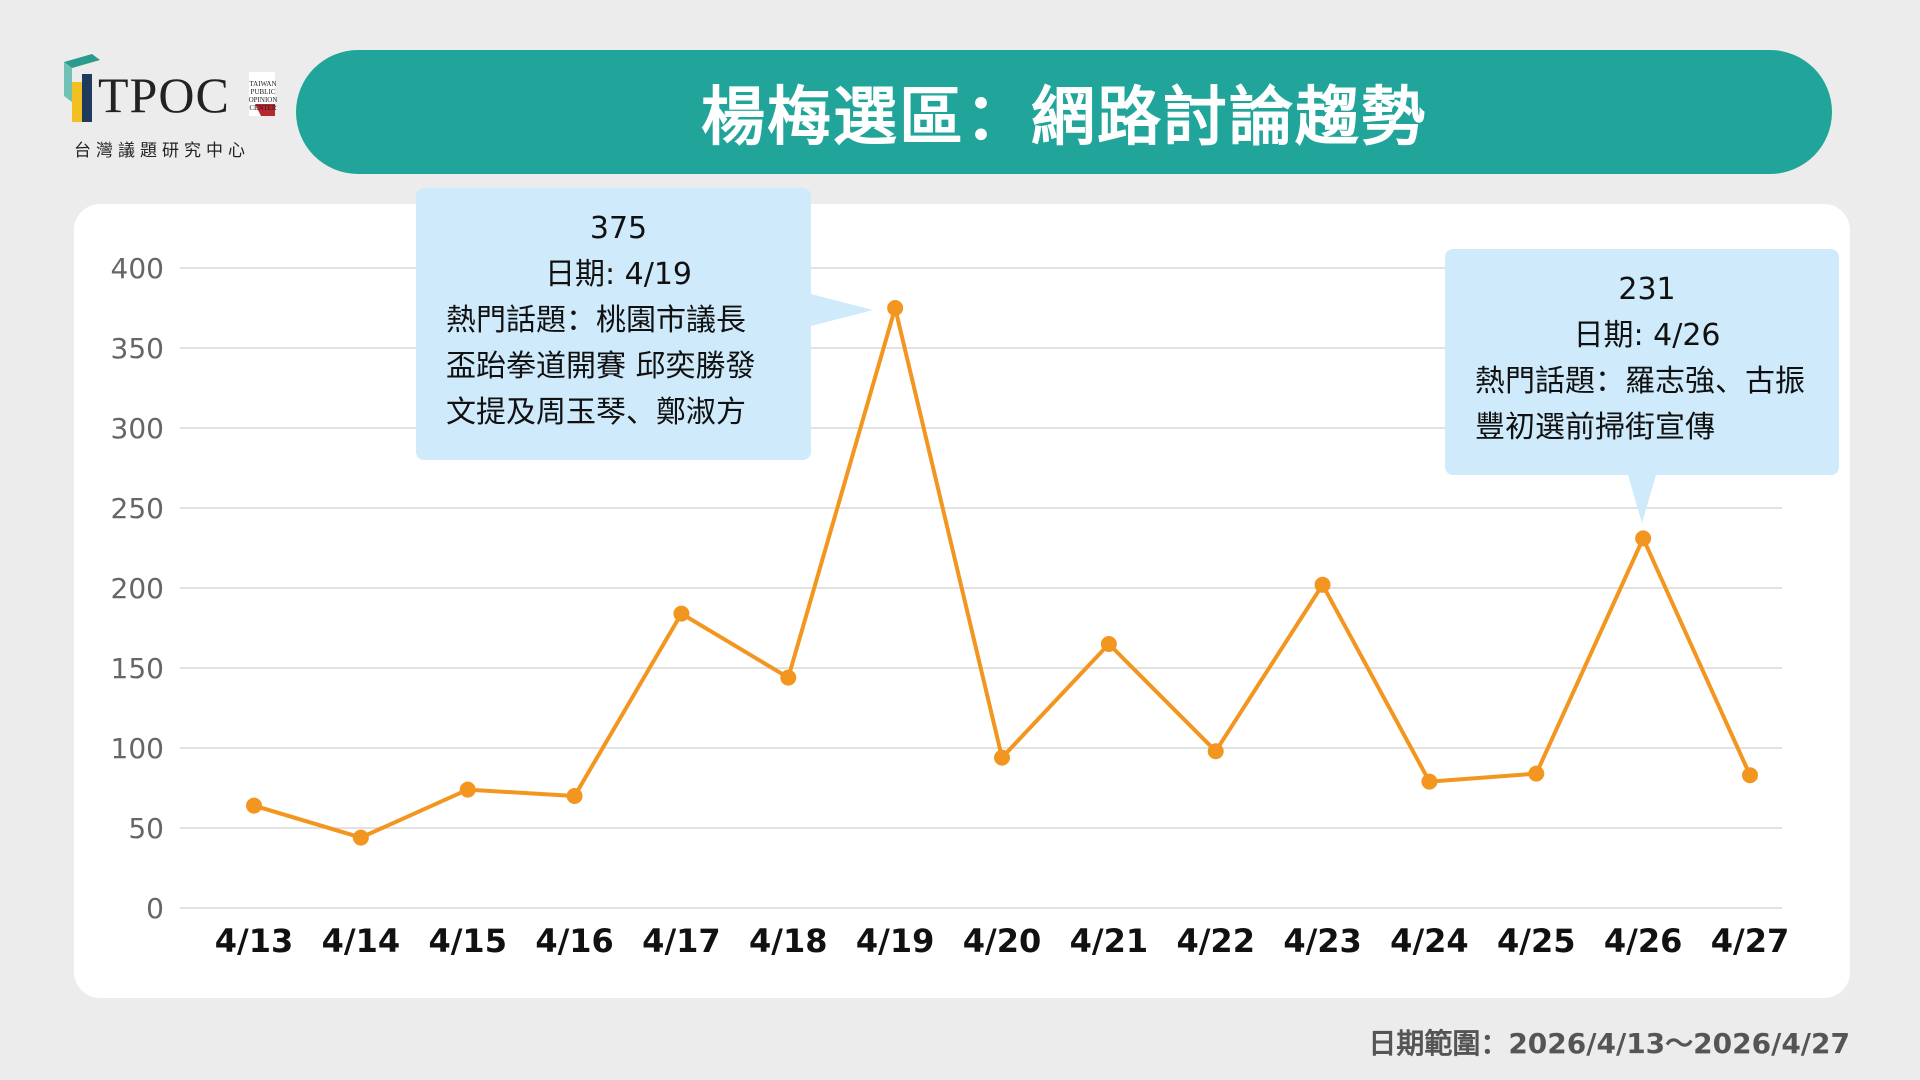 The image size is (1920, 1080). Describe the element at coordinates (164, 95) in the screenshot. I see `logo-text: TPOC` at that location.